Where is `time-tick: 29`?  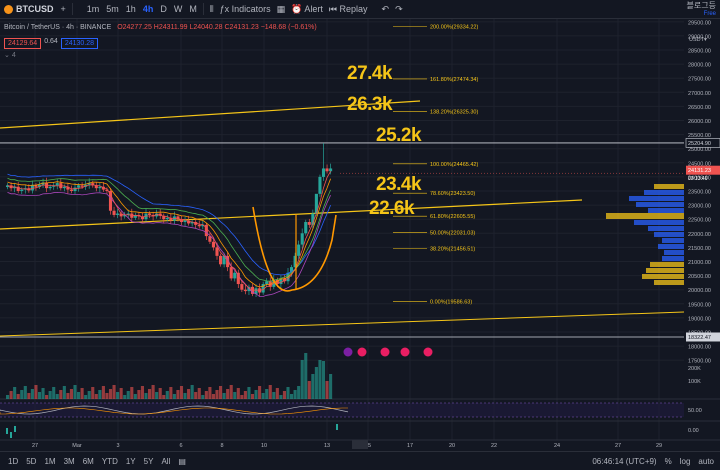 time-tick: 29 is located at coordinates (659, 446).